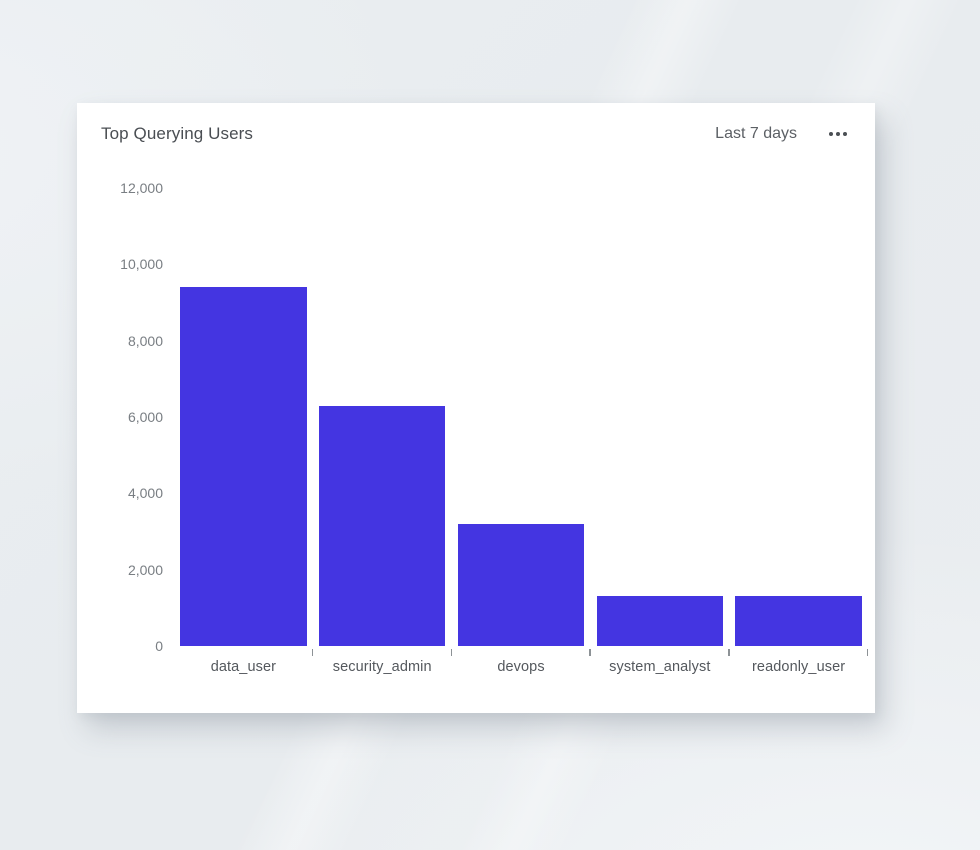  I want to click on bar-data_user, so click(243, 466).